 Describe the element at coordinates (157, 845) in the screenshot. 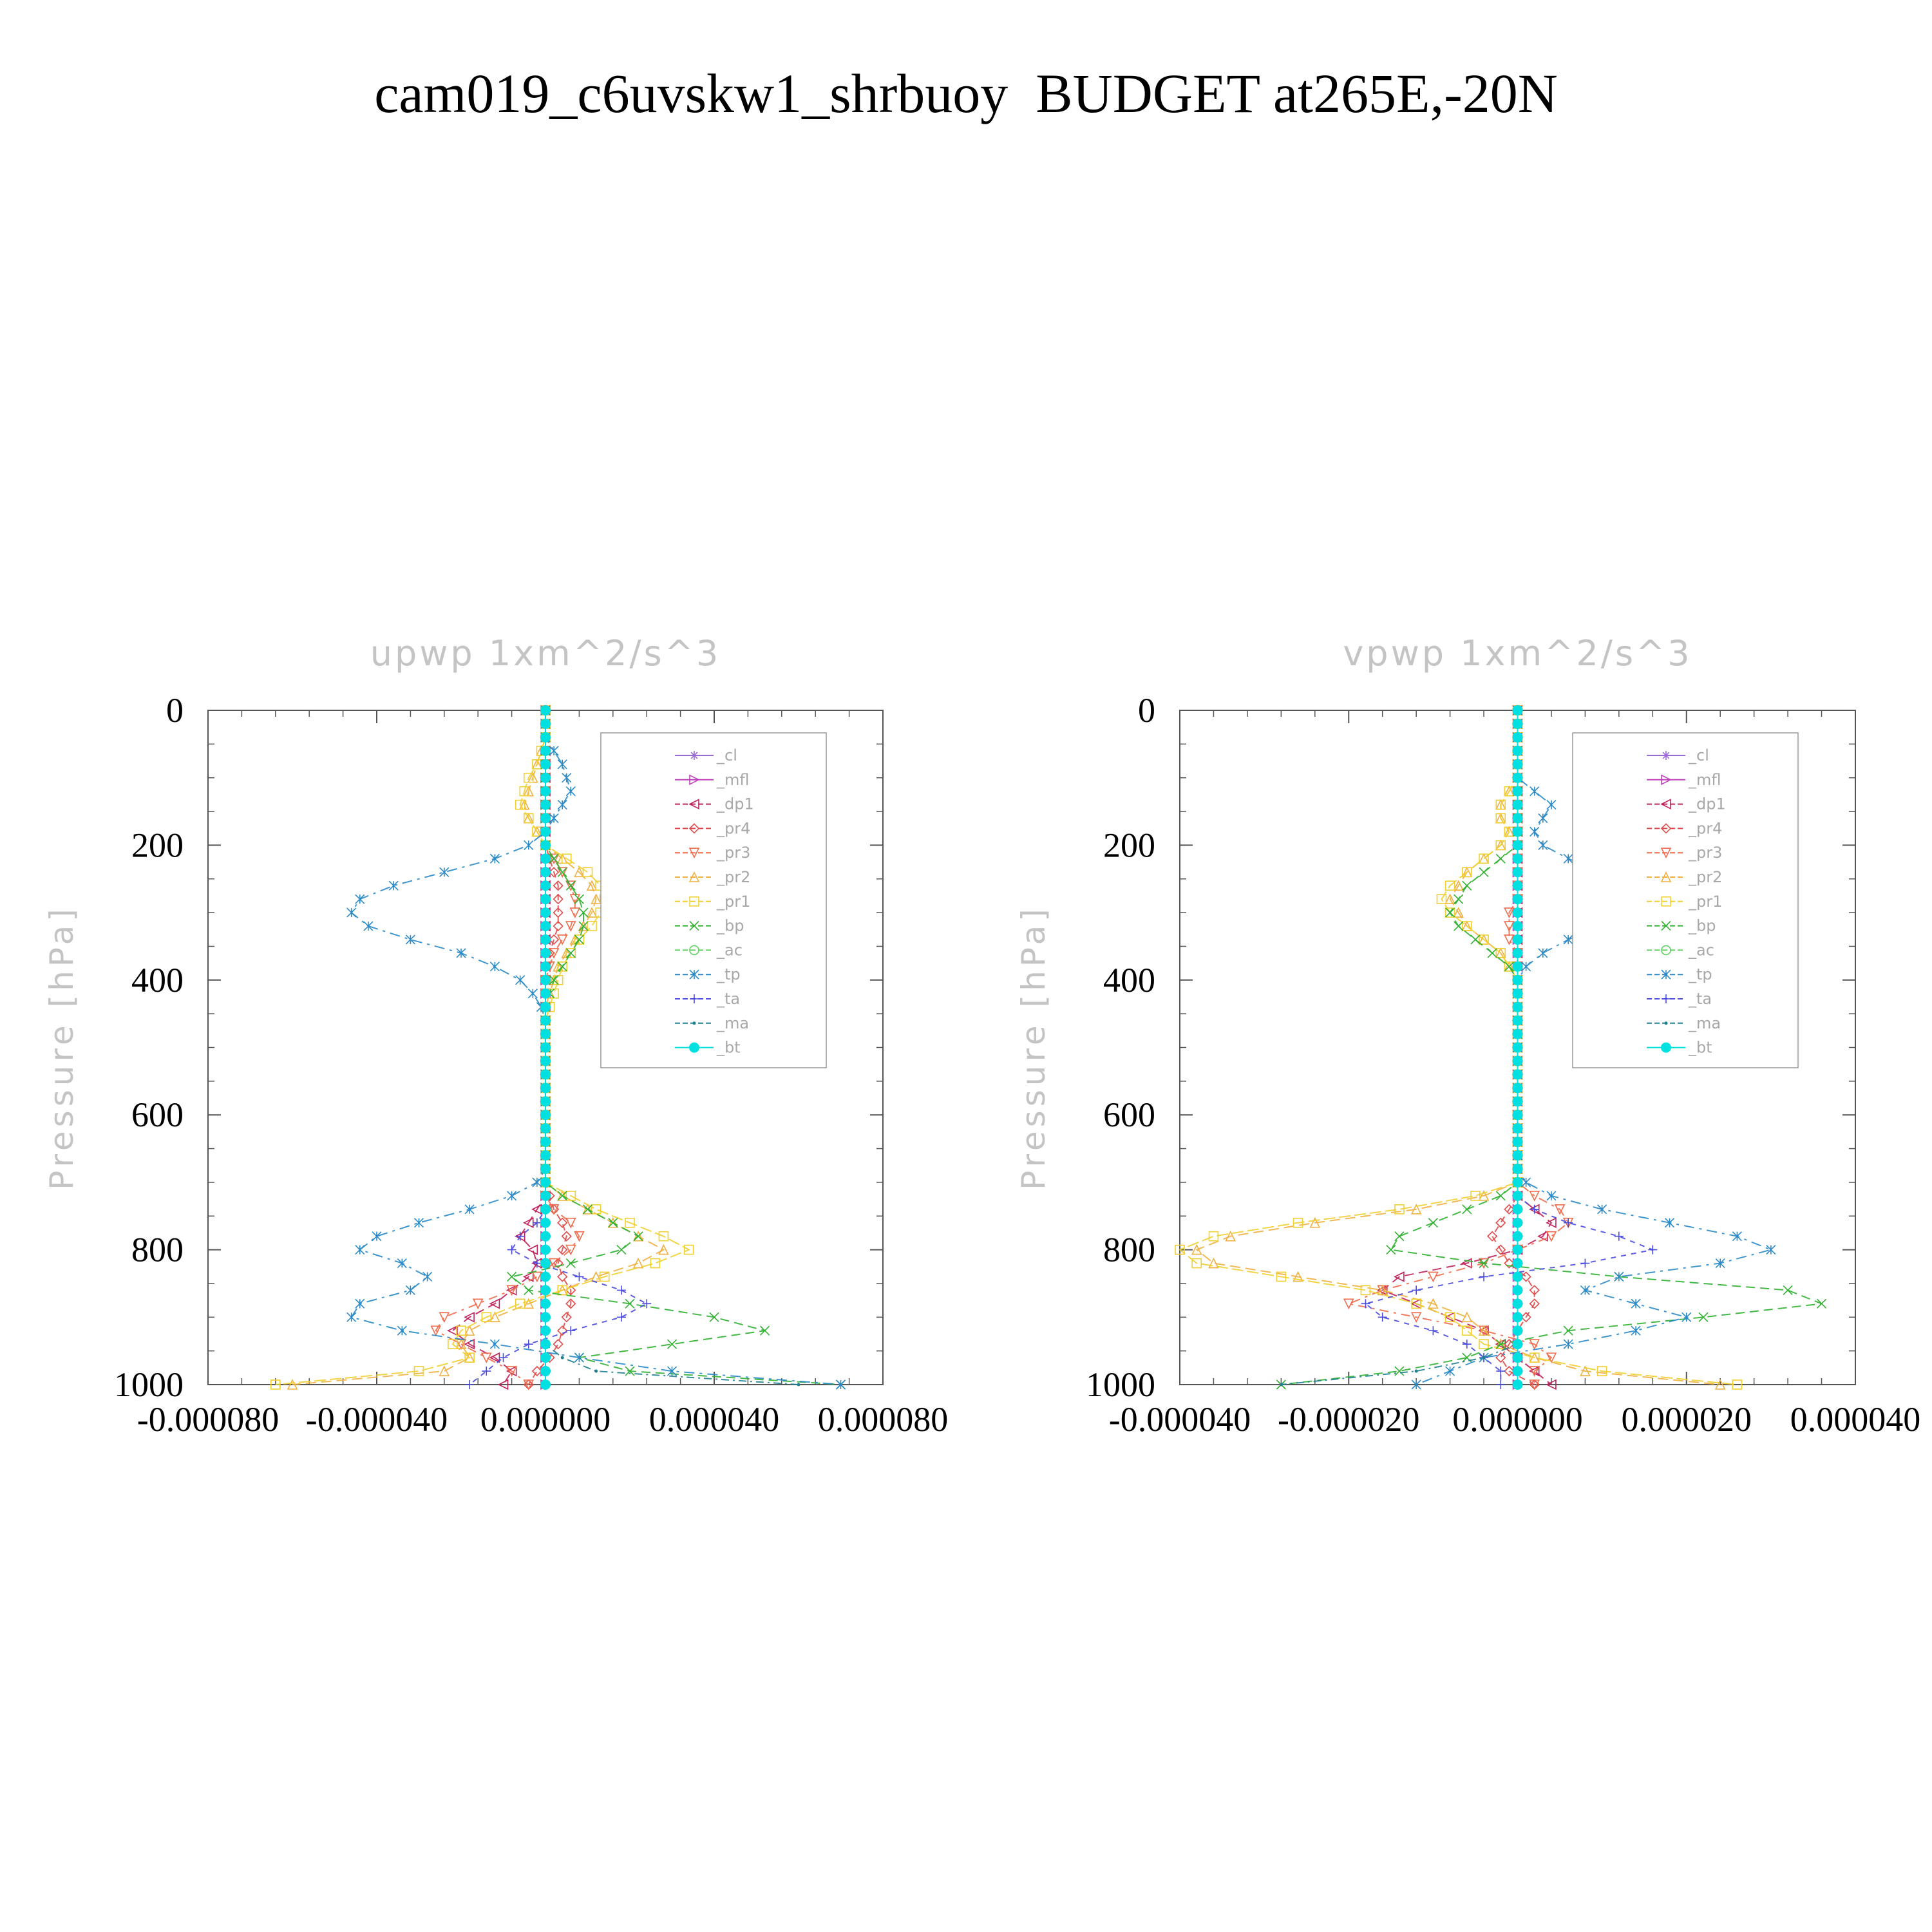

I see `y-tick-label: 200` at that location.